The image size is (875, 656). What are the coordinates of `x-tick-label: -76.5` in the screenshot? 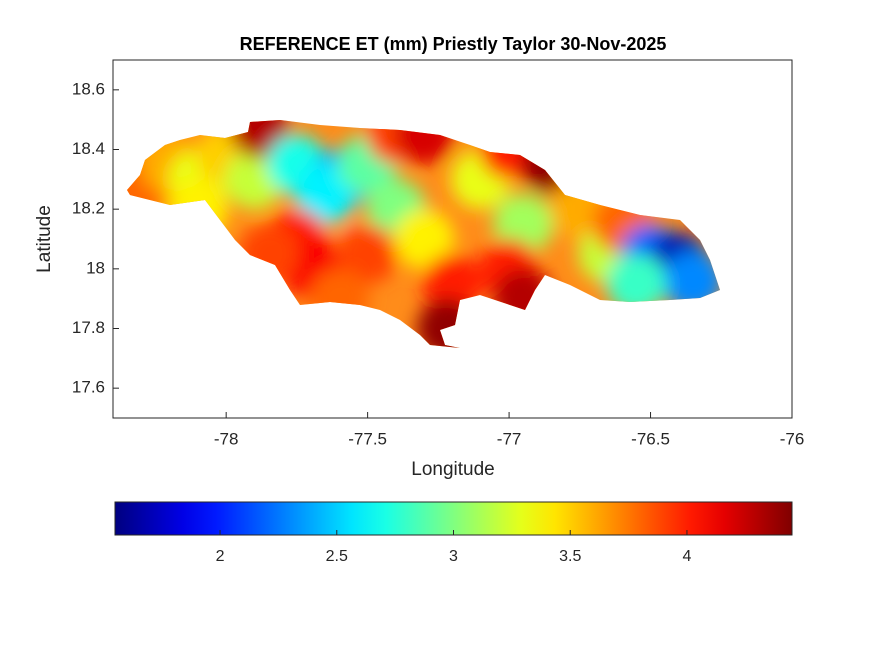 It's located at (650, 438).